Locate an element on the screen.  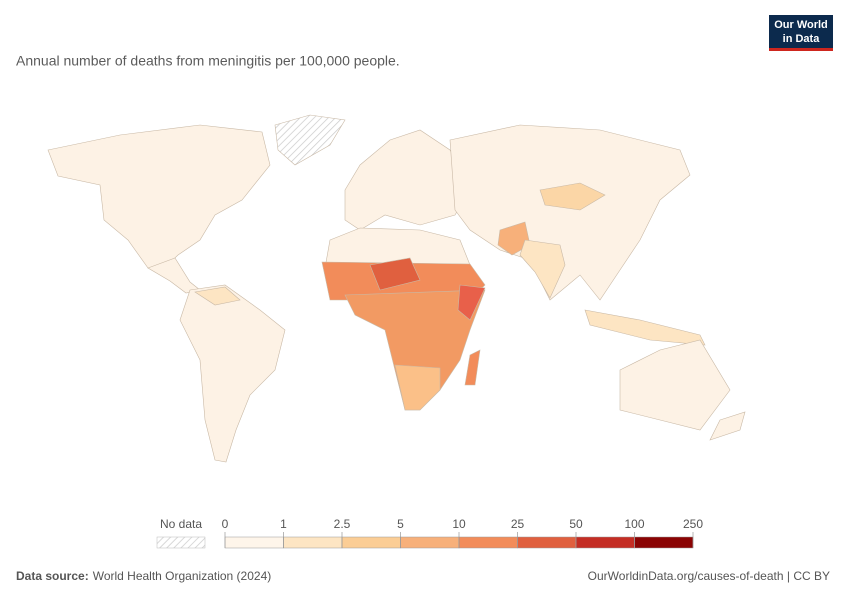
legend-tick-label: 0 is located at coordinates (225, 524).